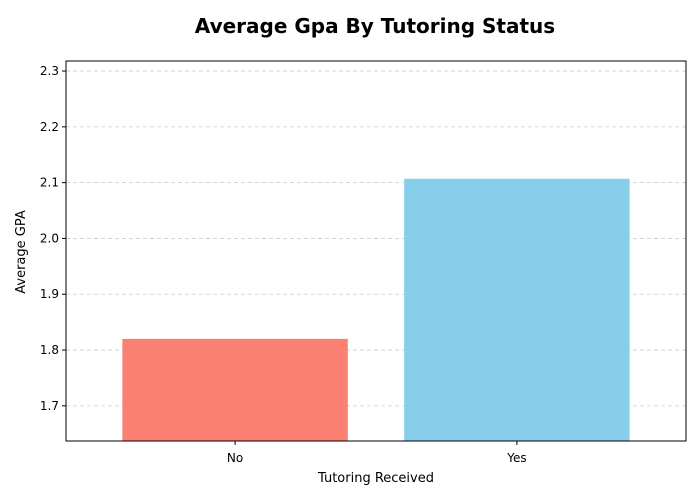 The height and width of the screenshot is (500, 700). Describe the element at coordinates (49, 71) in the screenshot. I see `y-tick-label: 2.3` at that location.